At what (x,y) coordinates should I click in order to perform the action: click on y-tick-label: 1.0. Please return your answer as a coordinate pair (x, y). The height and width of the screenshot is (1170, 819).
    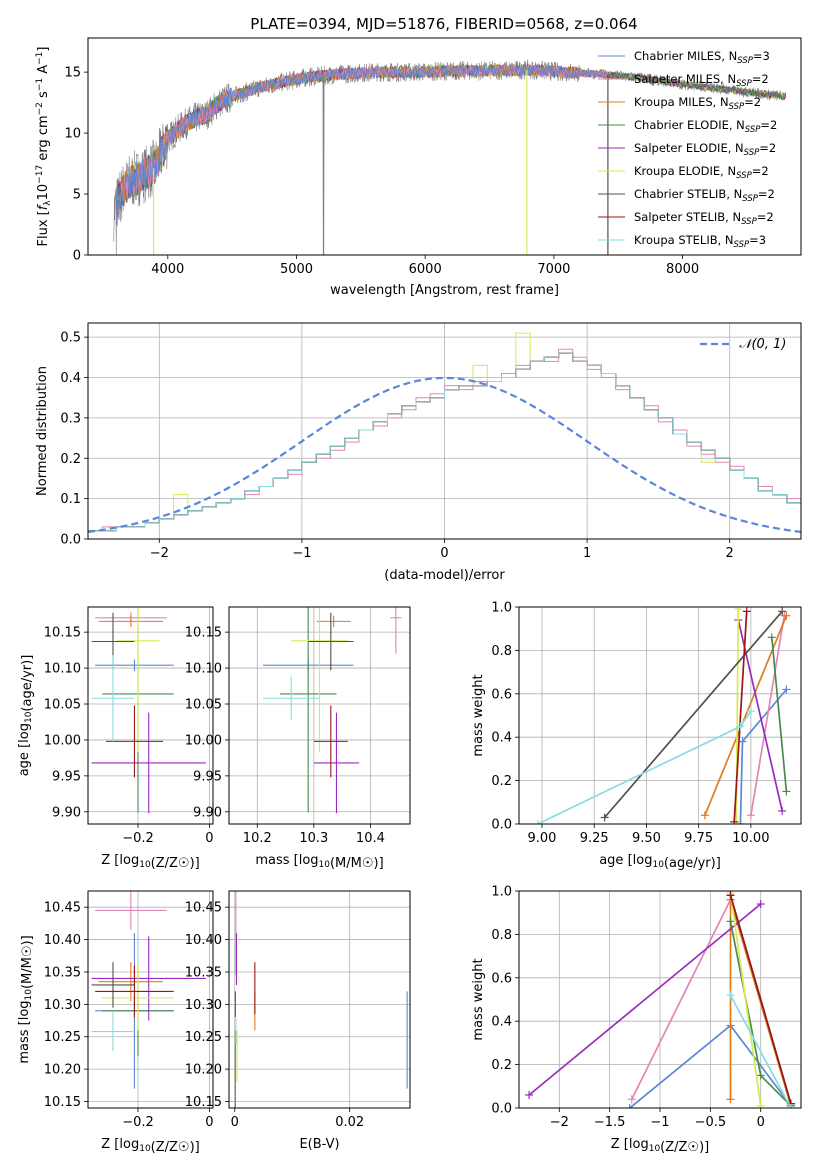
    Looking at the image, I should click on (501, 608).